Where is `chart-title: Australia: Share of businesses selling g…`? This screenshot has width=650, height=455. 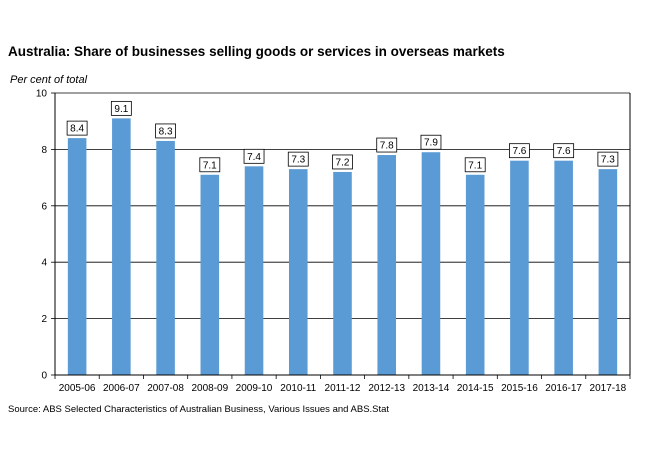 chart-title: Australia: Share of businesses selling g… is located at coordinates (256, 51).